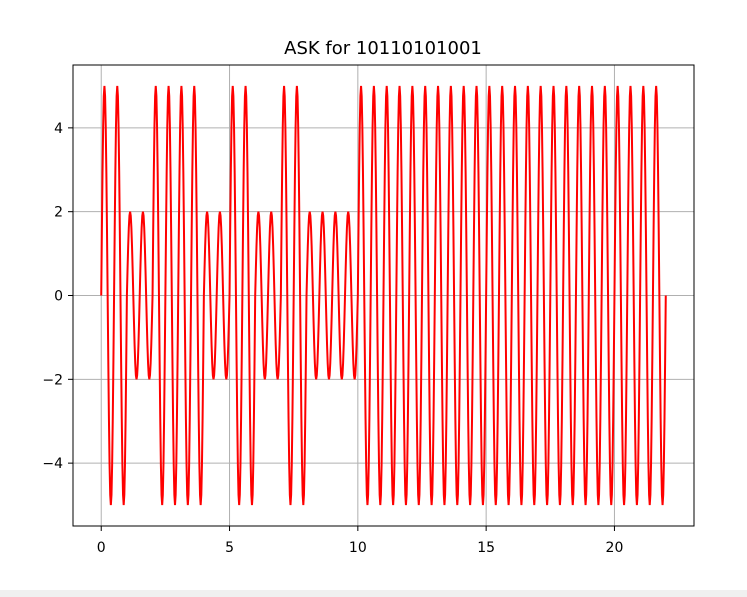 This screenshot has width=747, height=597. What do you see at coordinates (52, 464) in the screenshot?
I see `y-tick-label: −4` at bounding box center [52, 464].